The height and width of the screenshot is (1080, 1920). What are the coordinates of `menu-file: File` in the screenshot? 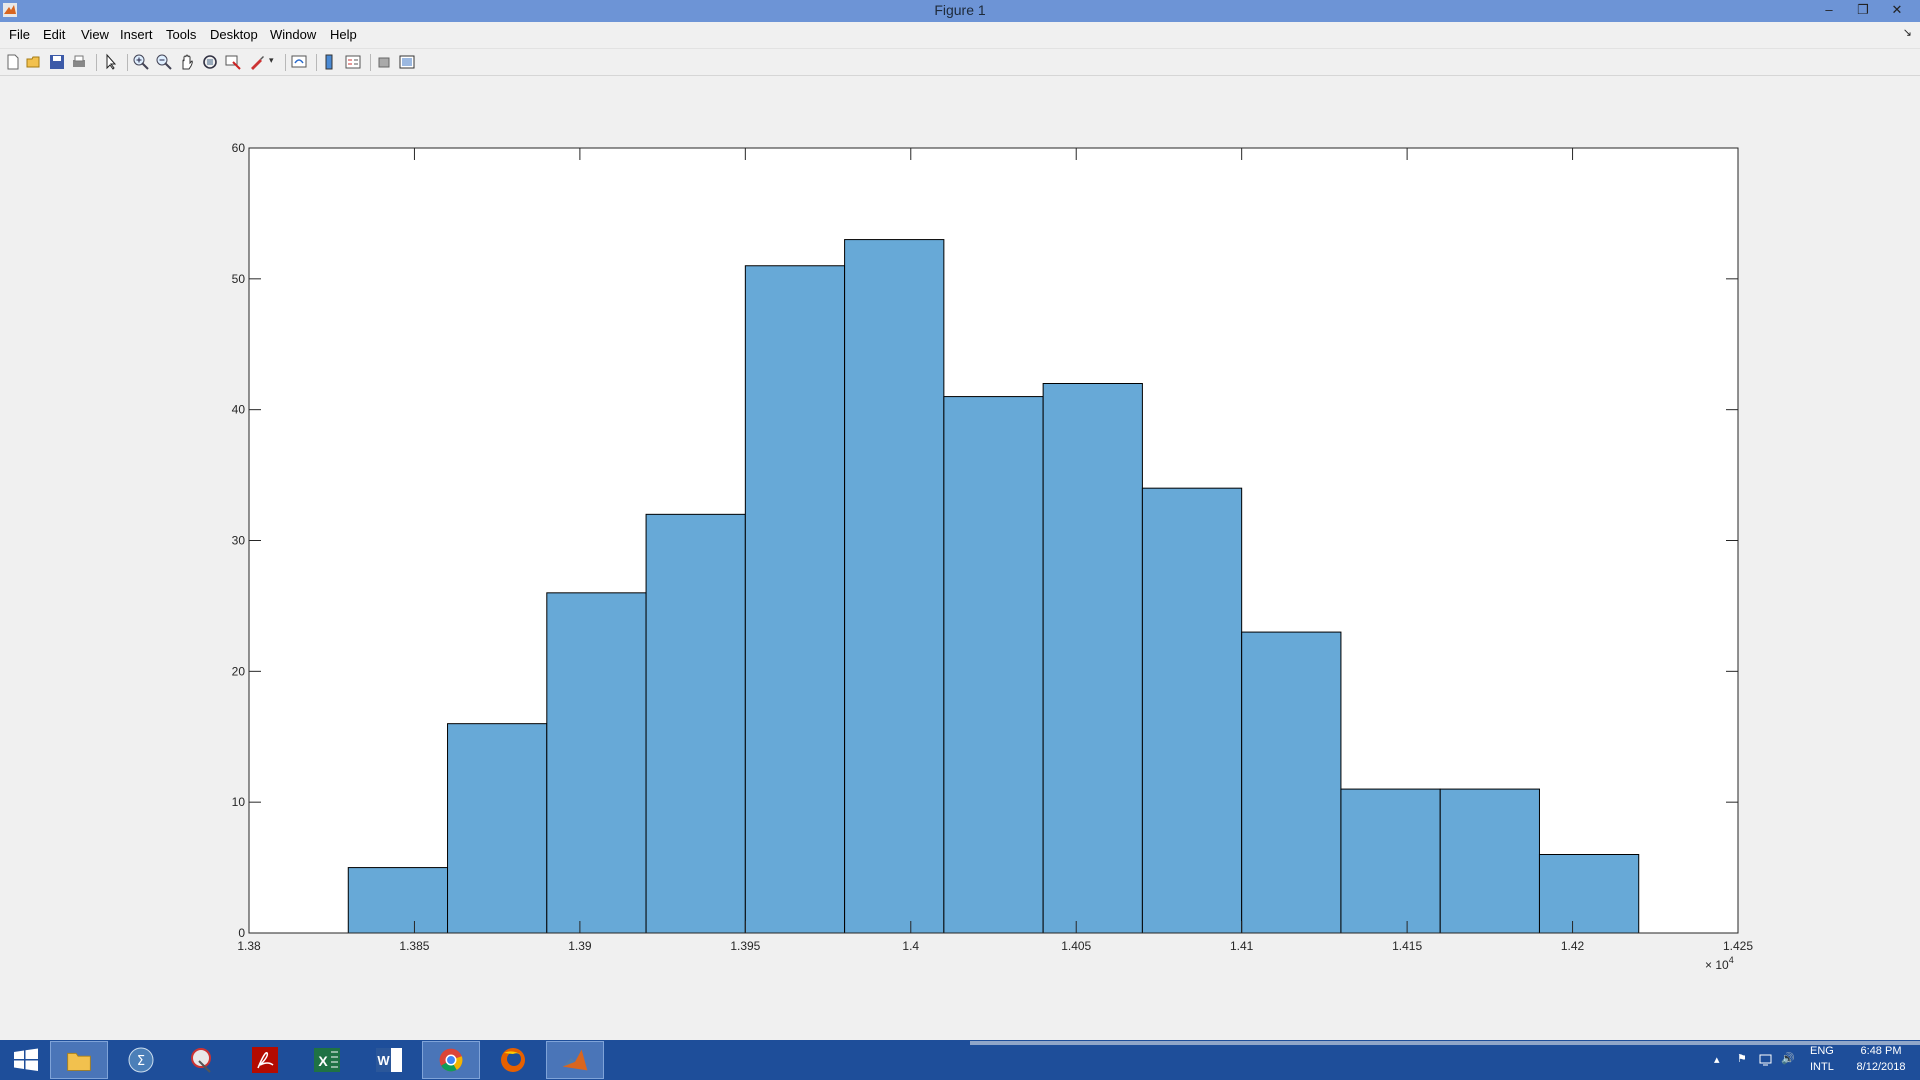 It's located at (19, 34).